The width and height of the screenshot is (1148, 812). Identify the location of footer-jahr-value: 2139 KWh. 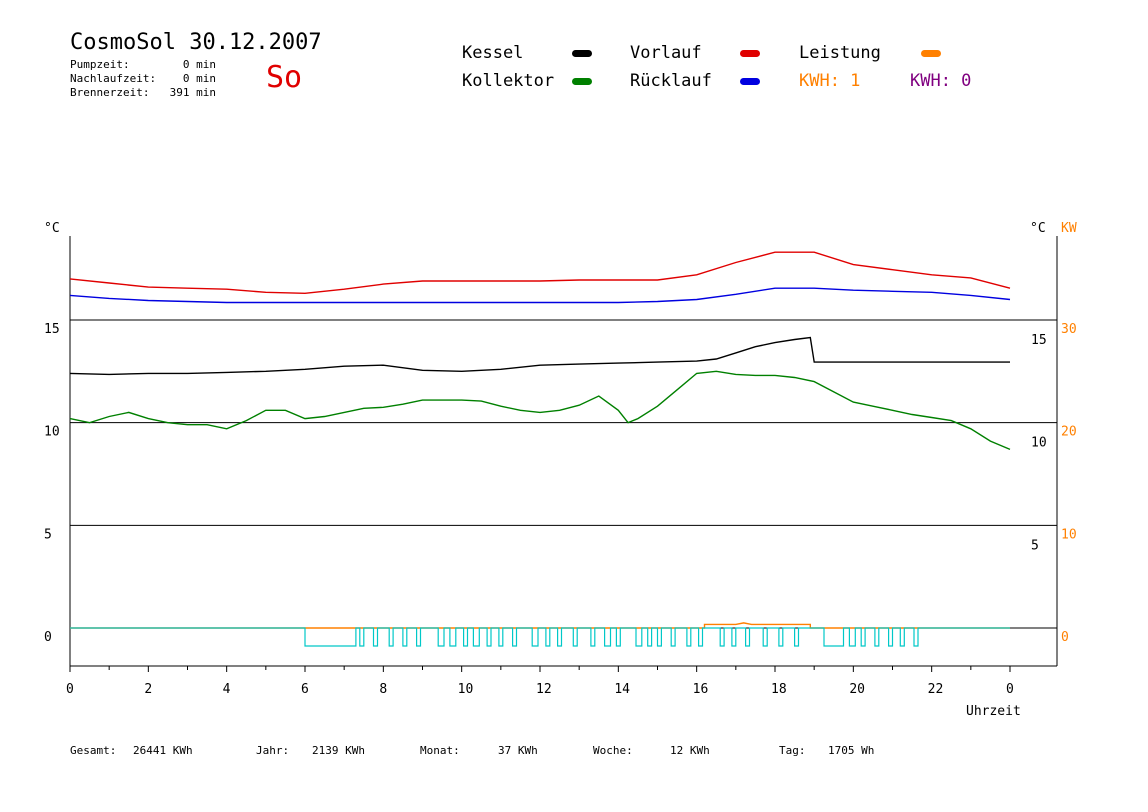
(338, 750).